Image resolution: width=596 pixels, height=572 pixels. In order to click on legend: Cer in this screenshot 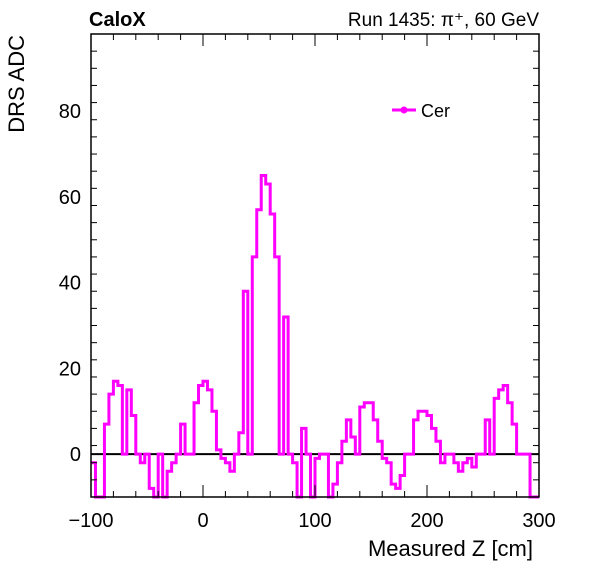, I will do `click(421, 111)`.